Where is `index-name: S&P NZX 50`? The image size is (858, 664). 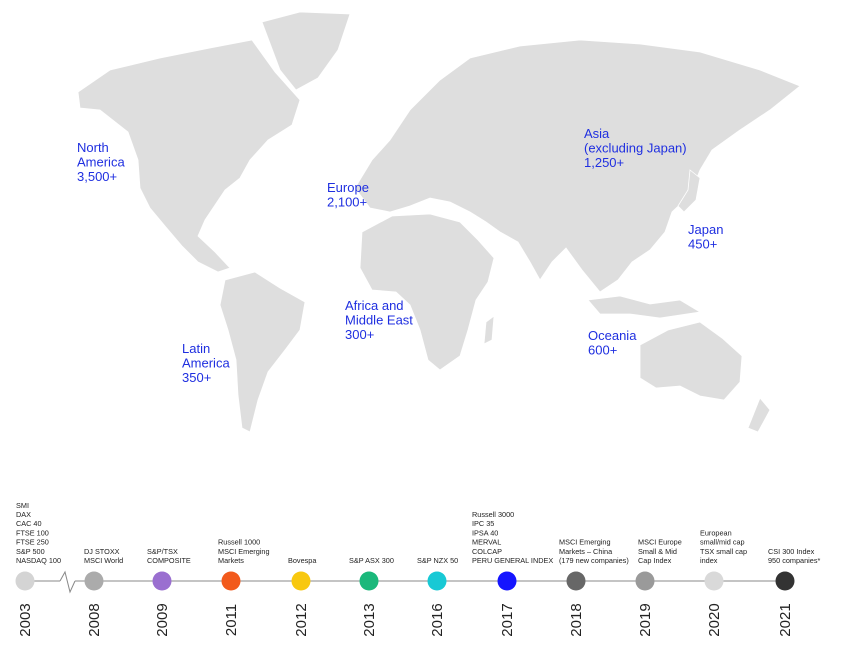
index-name: S&P NZX 50 is located at coordinates (437, 560).